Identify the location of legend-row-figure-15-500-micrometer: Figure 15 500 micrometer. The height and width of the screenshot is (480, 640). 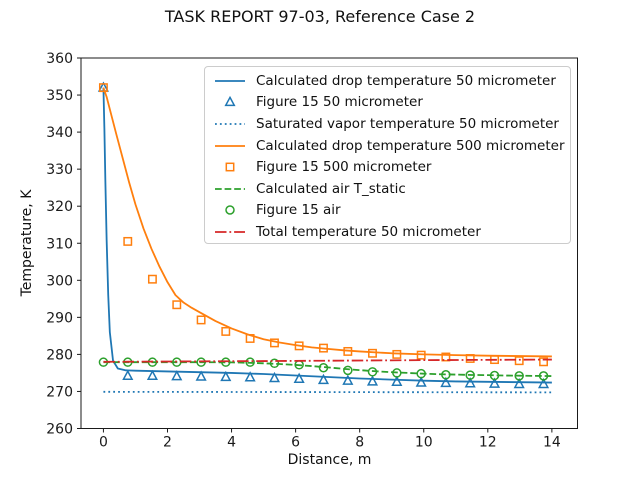
(388, 167).